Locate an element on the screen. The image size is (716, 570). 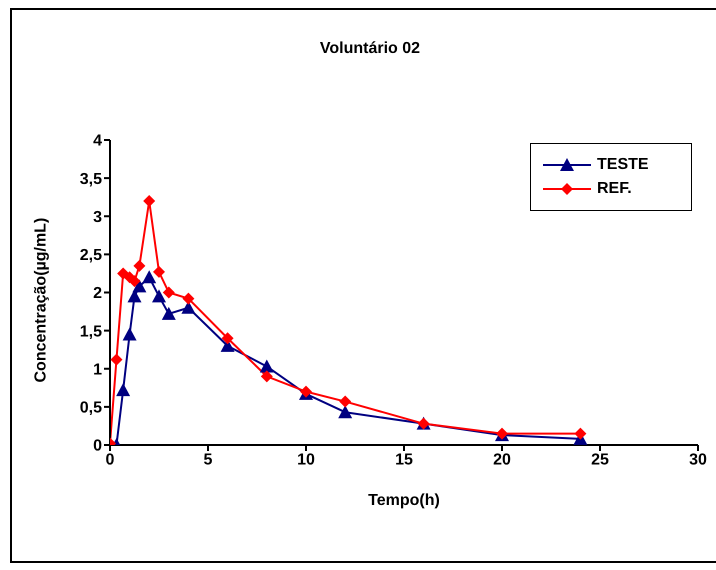
y-tick-label: 3 is located at coordinates (97, 217).